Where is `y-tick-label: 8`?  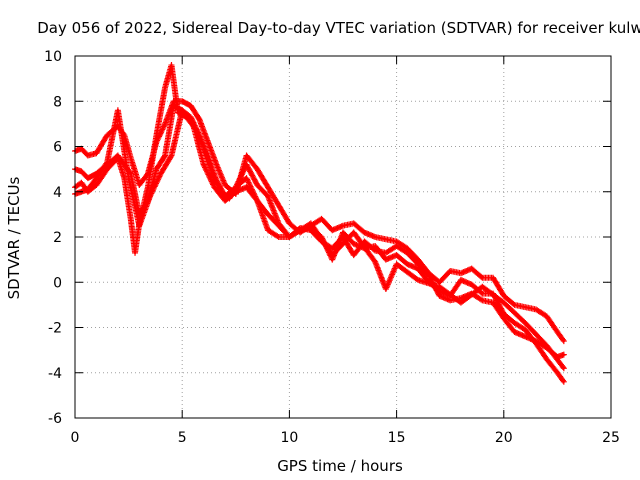
y-tick-label: 8 is located at coordinates (57, 102).